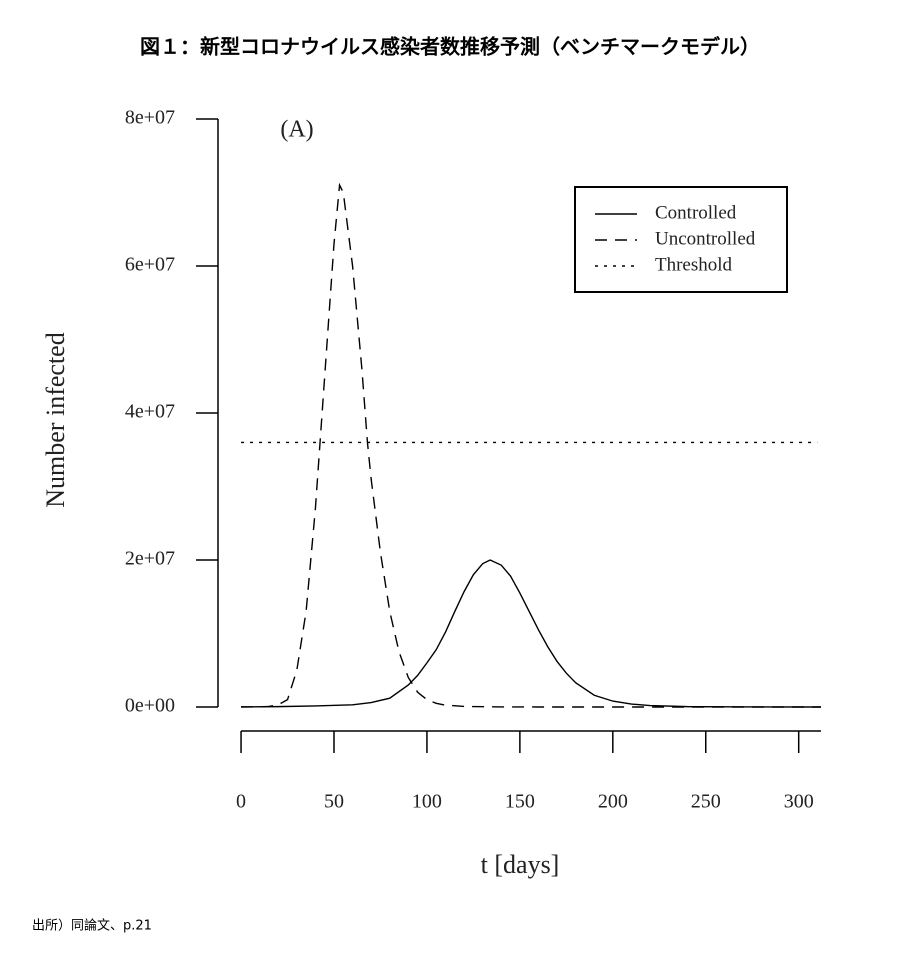  Describe the element at coordinates (799, 802) in the screenshot. I see `x-tick-label: 300` at that location.